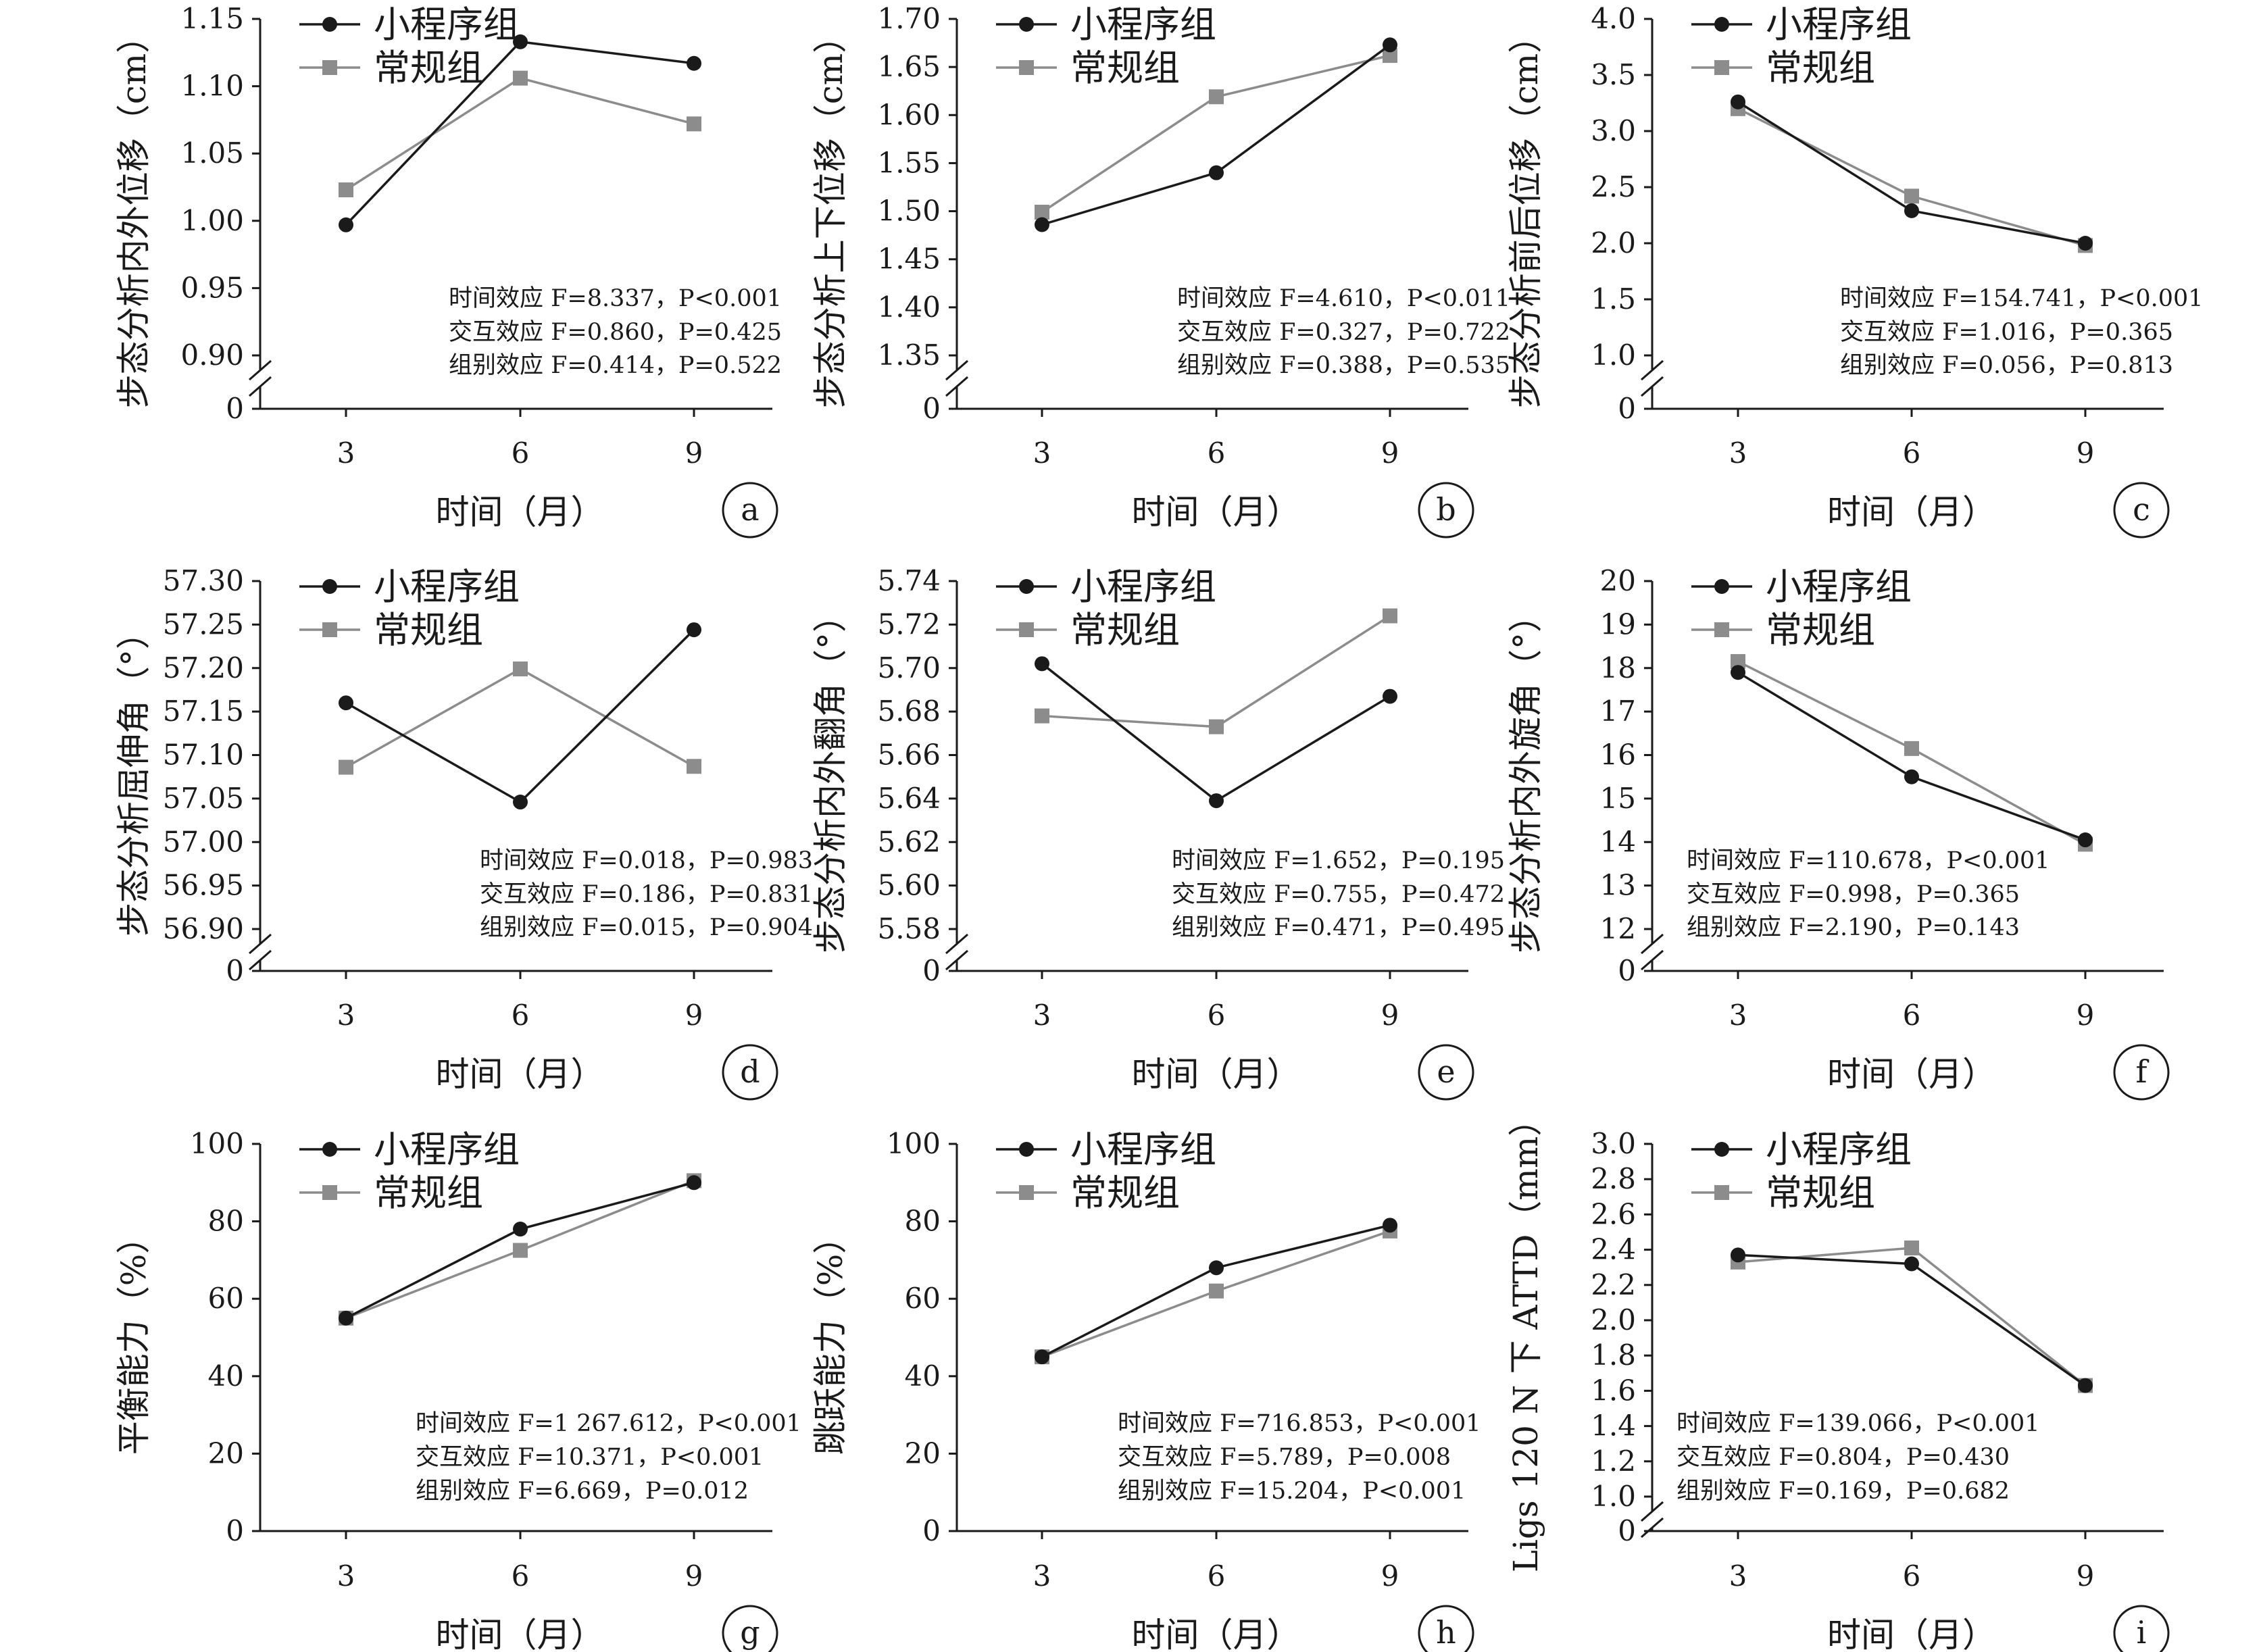  I want to click on stat-annotation: 交互效应 F=0.186，P=0.831, so click(646, 894).